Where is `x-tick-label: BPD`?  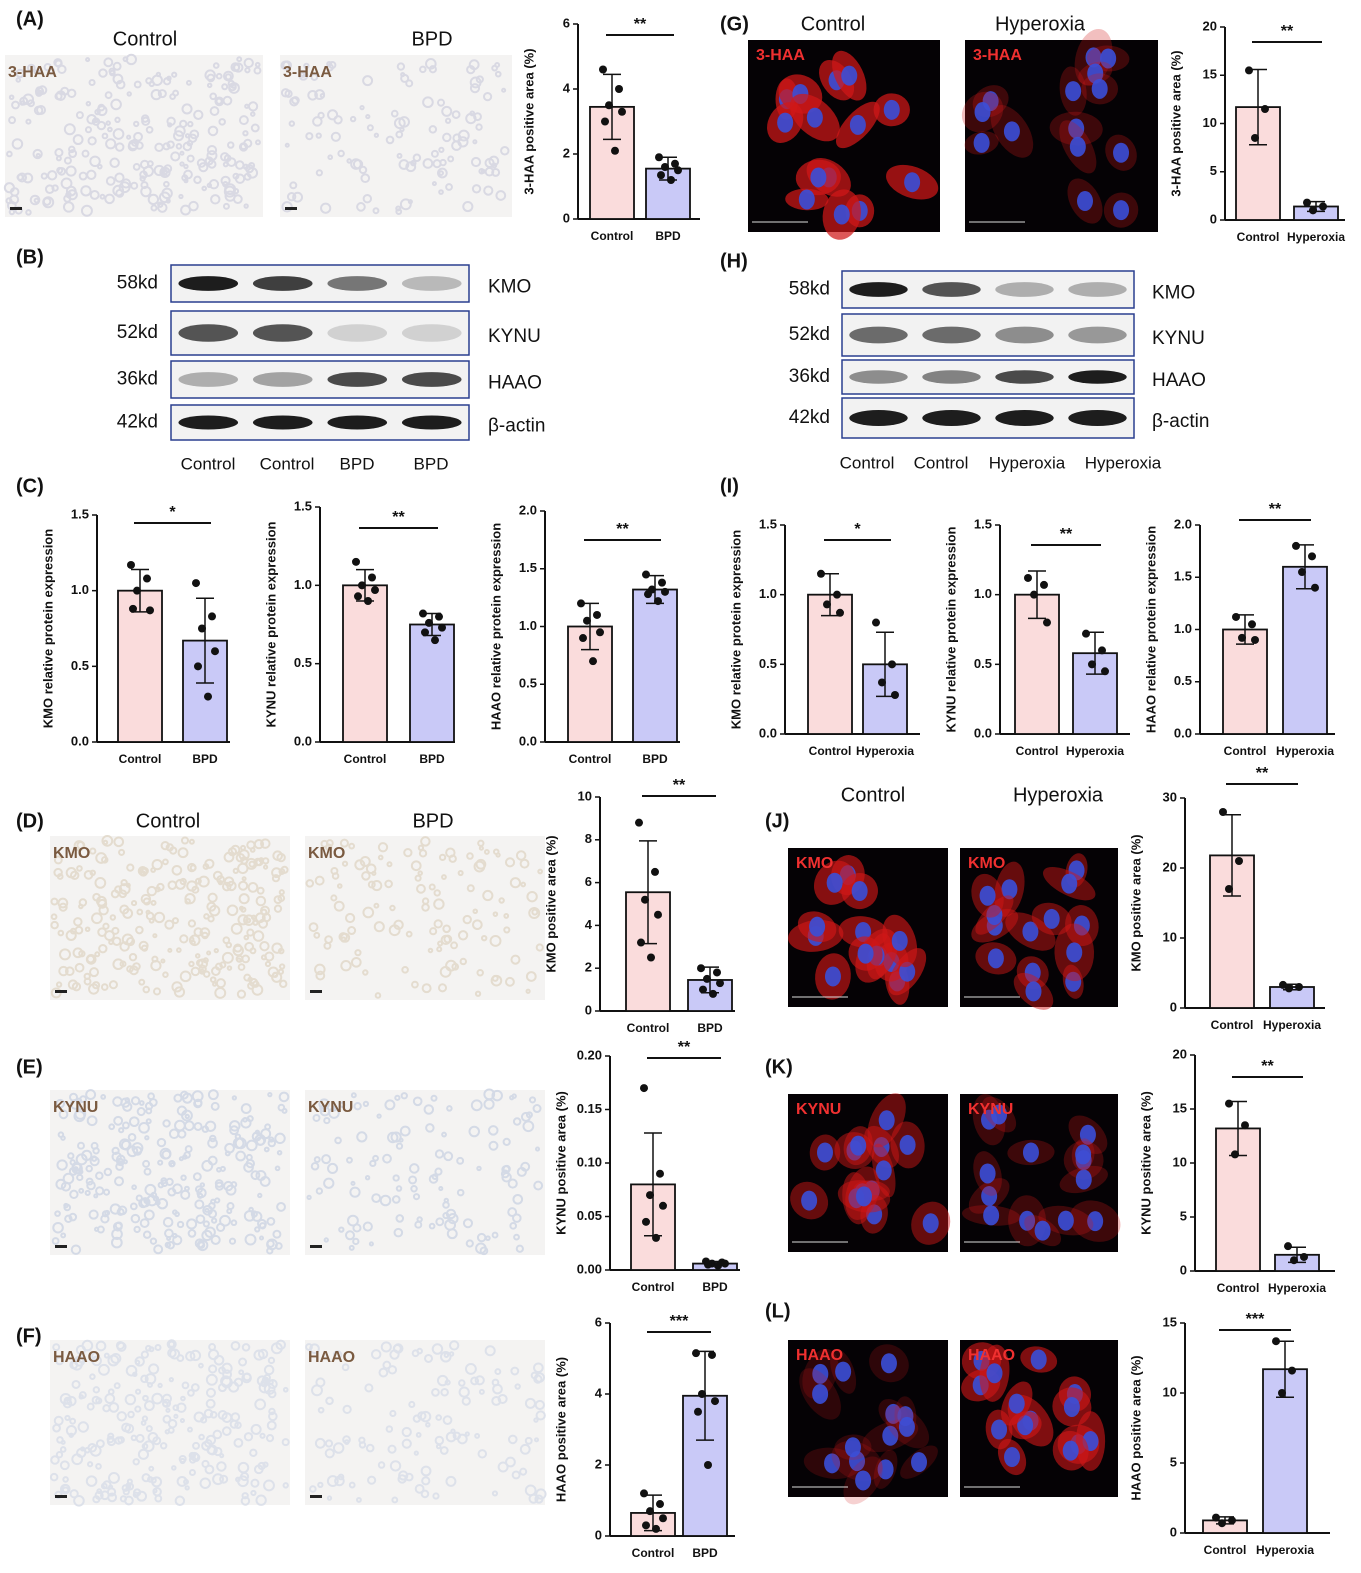
x-tick-label: BPD is located at coordinates (432, 759).